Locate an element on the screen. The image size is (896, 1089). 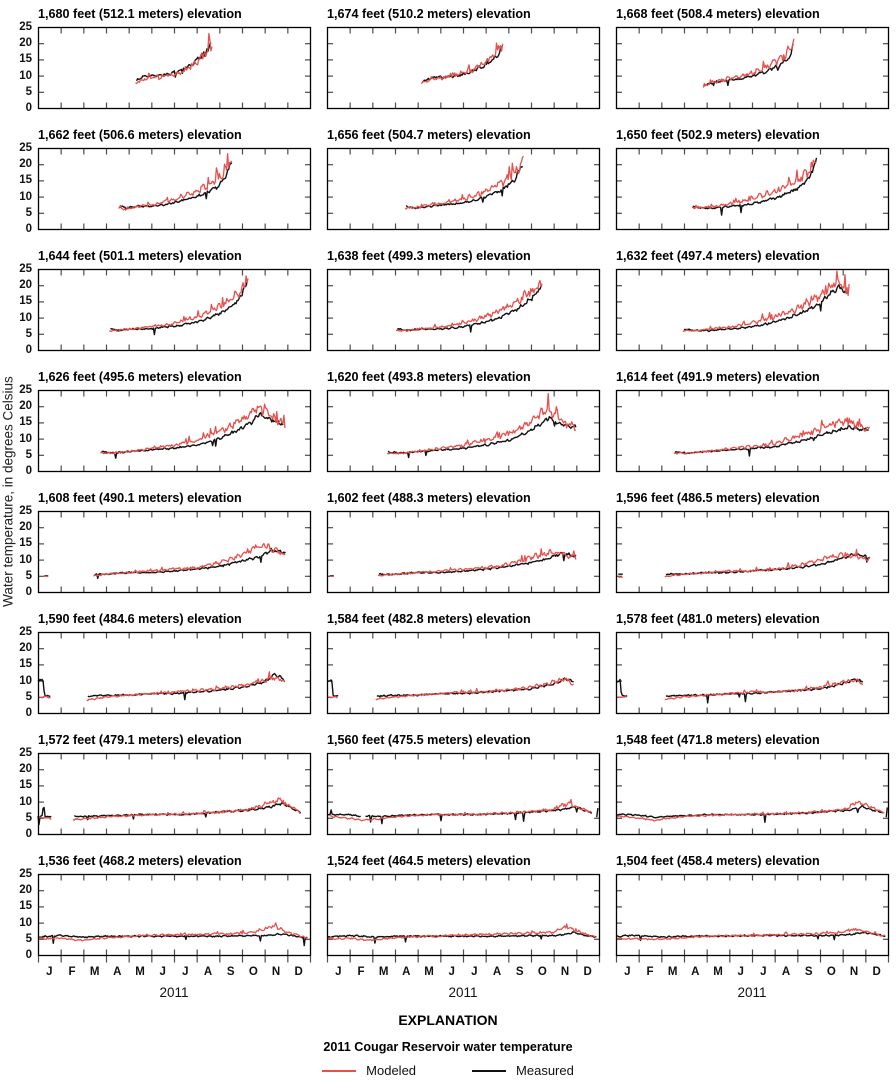
panel-title: 1,638 feet (499.3 meters) elevation is located at coordinates (429, 256).